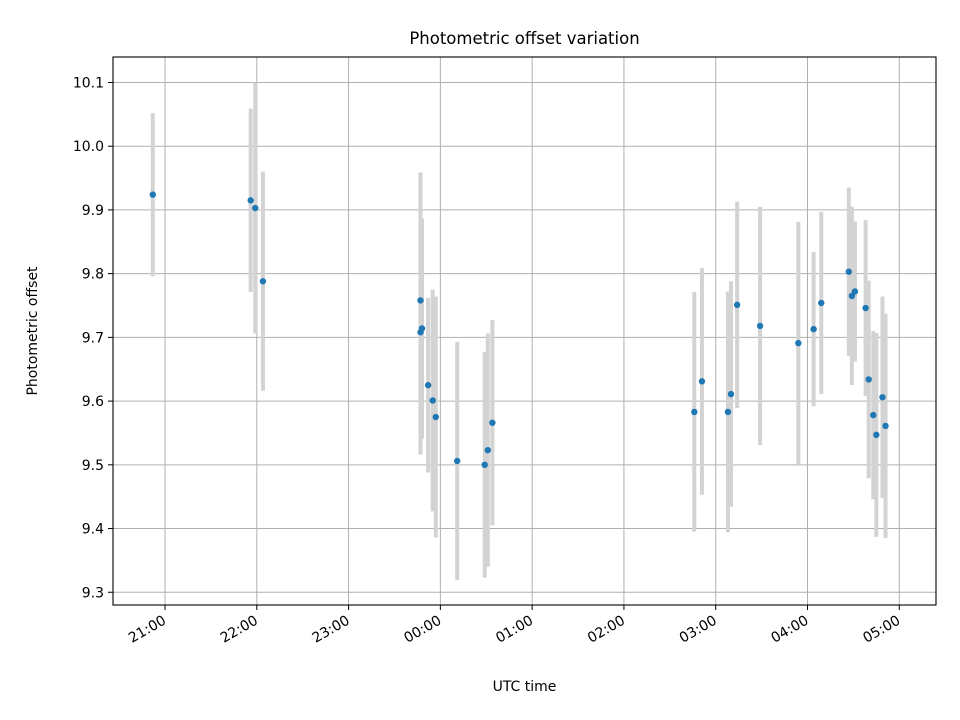 This screenshot has height=720, width=960. What do you see at coordinates (881, 630) in the screenshot?
I see `x-tick-label: 05:00` at bounding box center [881, 630].